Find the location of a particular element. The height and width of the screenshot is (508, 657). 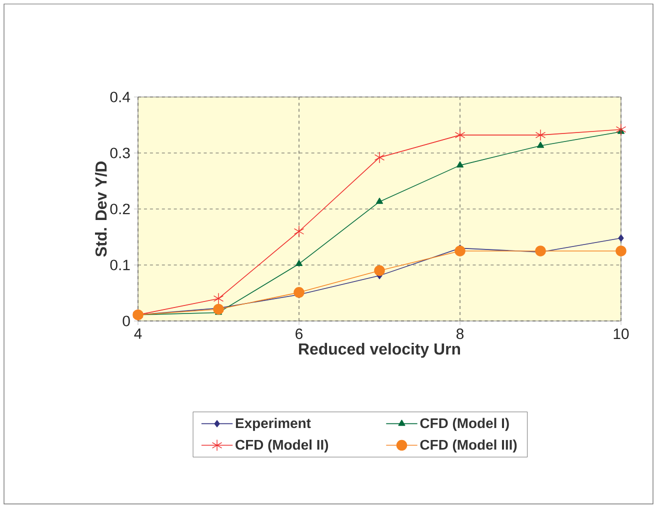

y-tick-label: 0.3 is located at coordinates (120, 153).